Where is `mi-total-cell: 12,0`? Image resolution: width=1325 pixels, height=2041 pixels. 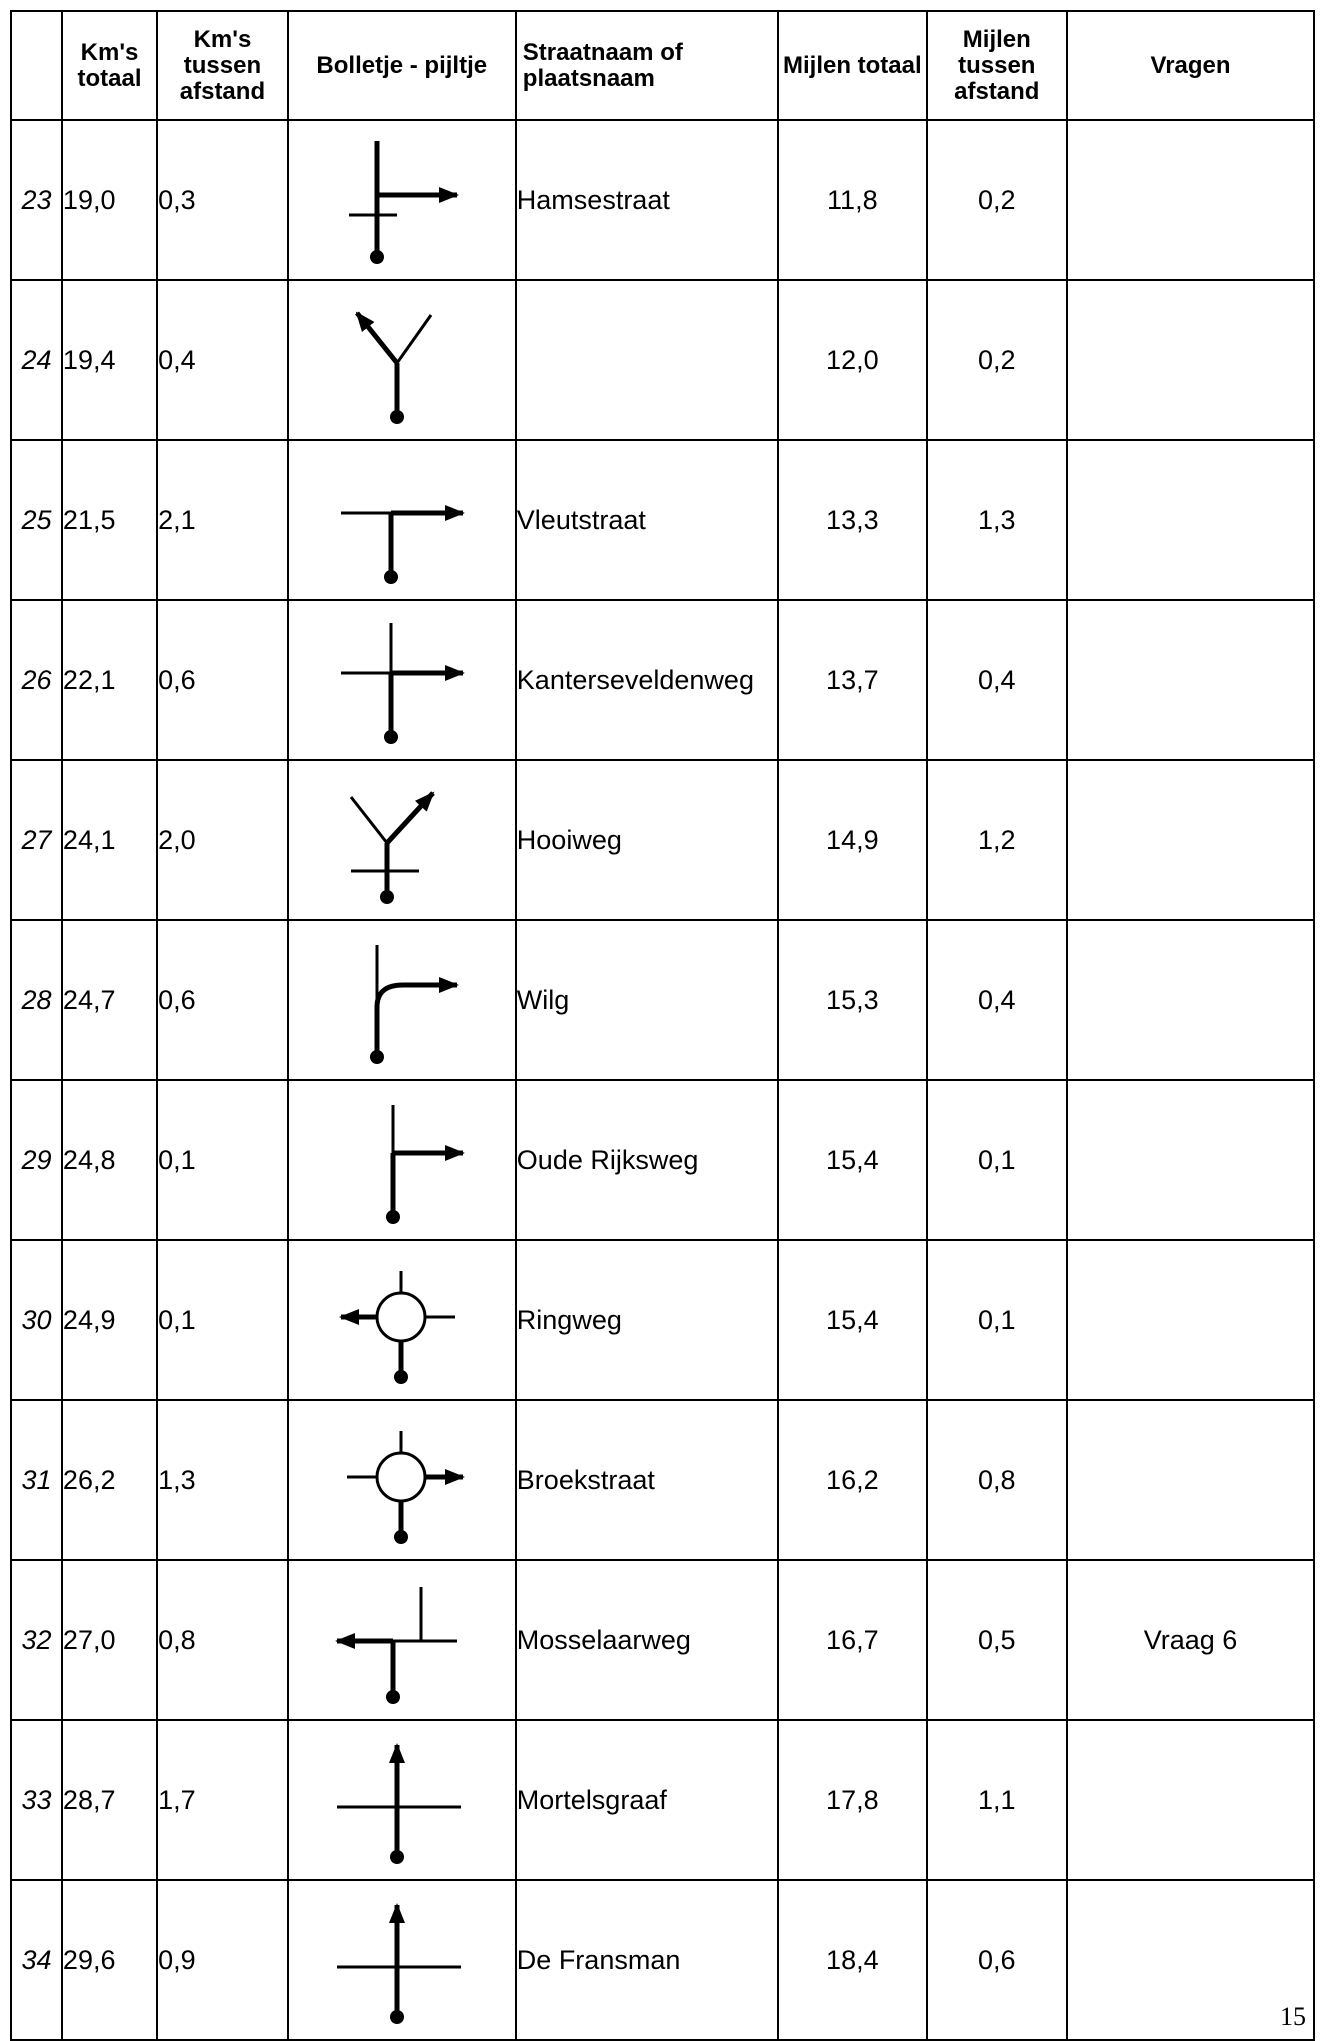
mi-total-cell: 12,0 is located at coordinates (852, 360).